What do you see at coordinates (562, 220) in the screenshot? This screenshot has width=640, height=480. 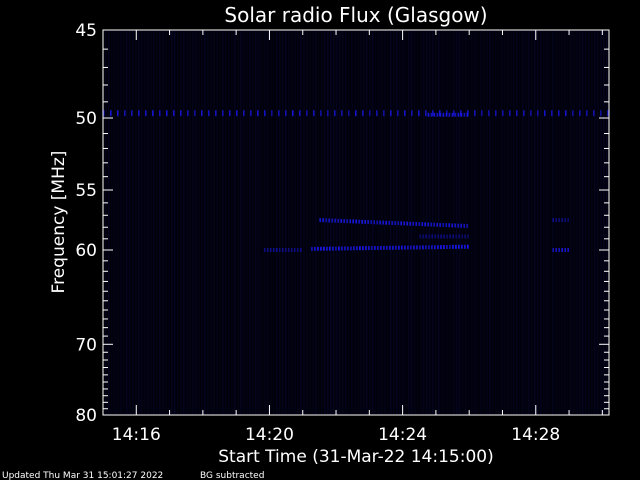 I see `late-segment-upper-mark` at bounding box center [562, 220].